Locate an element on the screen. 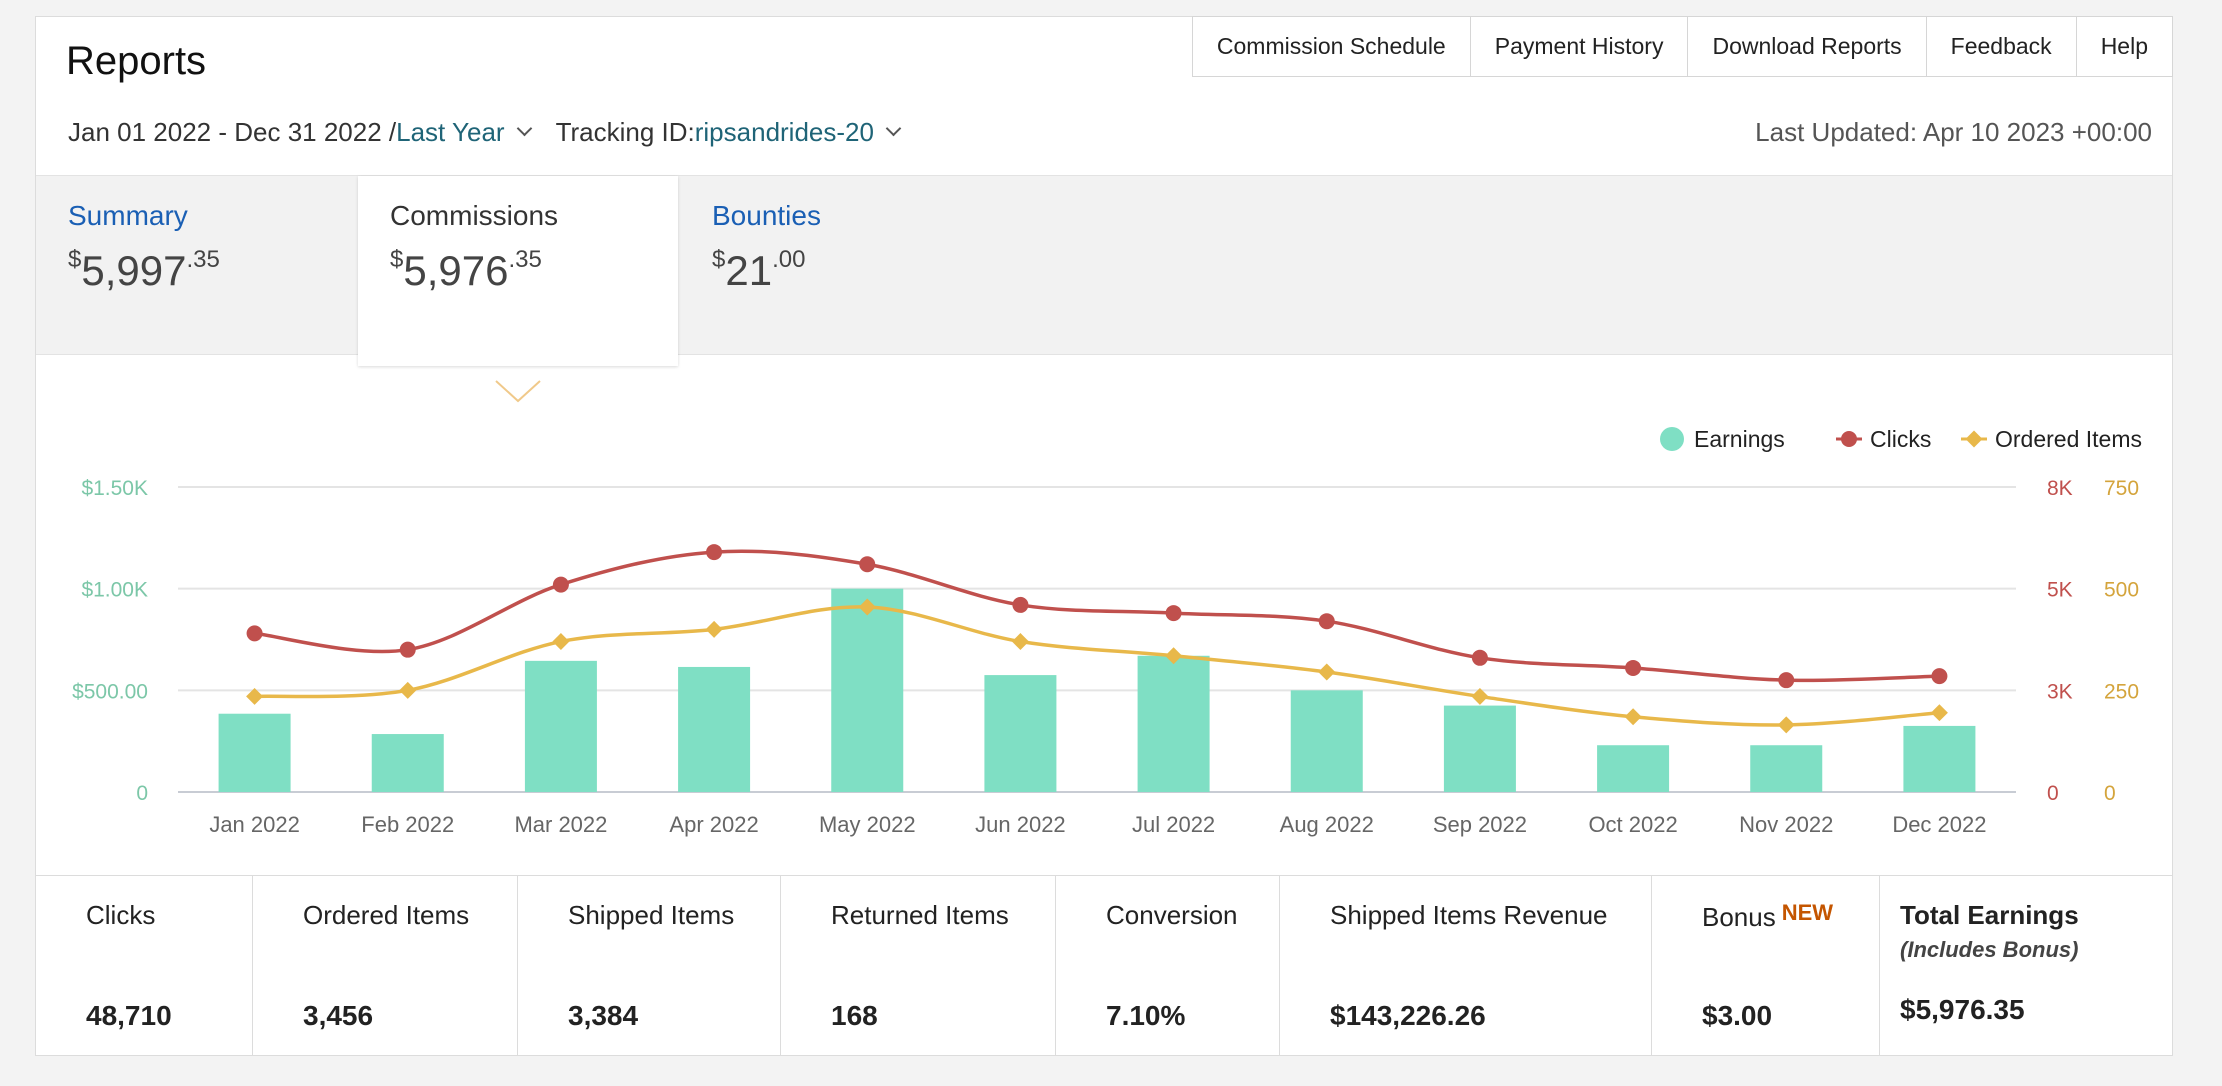  download-reports-link: Download Reports is located at coordinates (1806, 46).